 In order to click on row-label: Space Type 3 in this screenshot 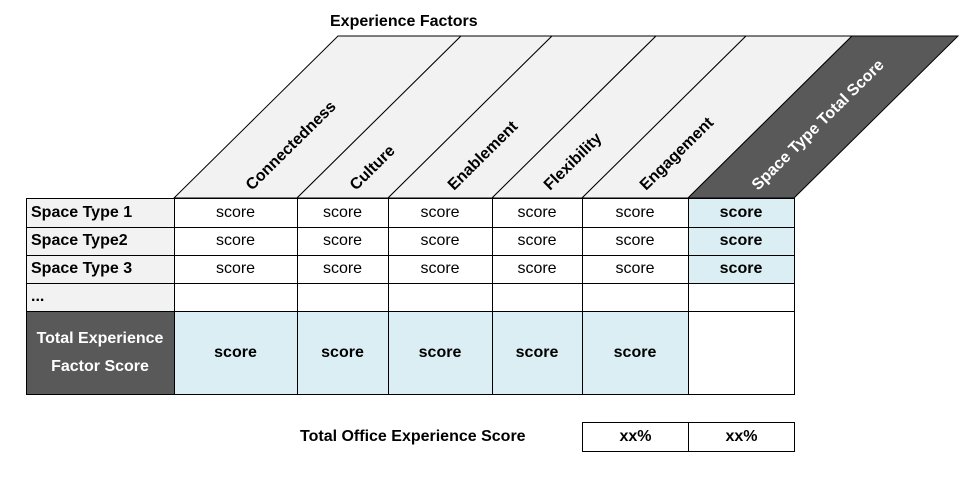, I will do `click(100, 269)`.